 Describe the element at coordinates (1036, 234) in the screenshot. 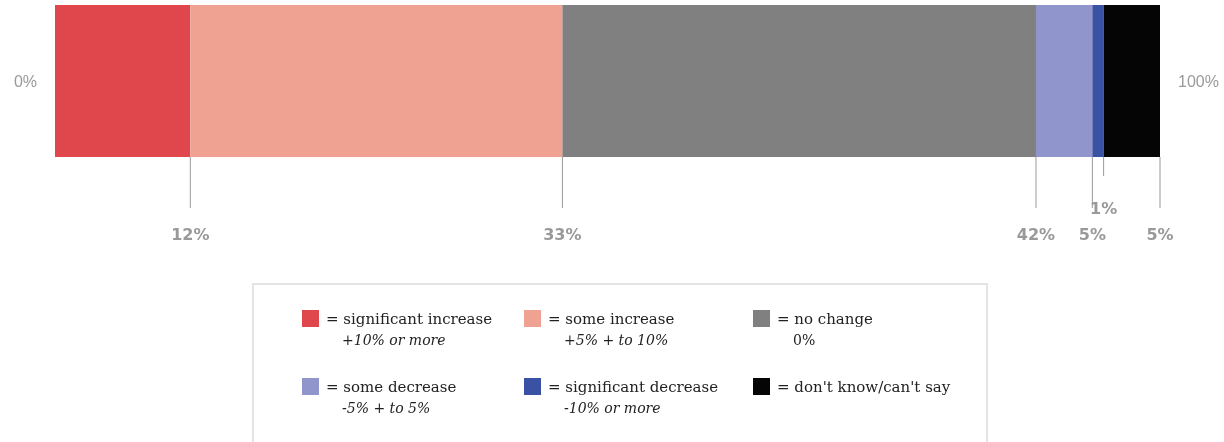

I see `data-label: 42%` at that location.